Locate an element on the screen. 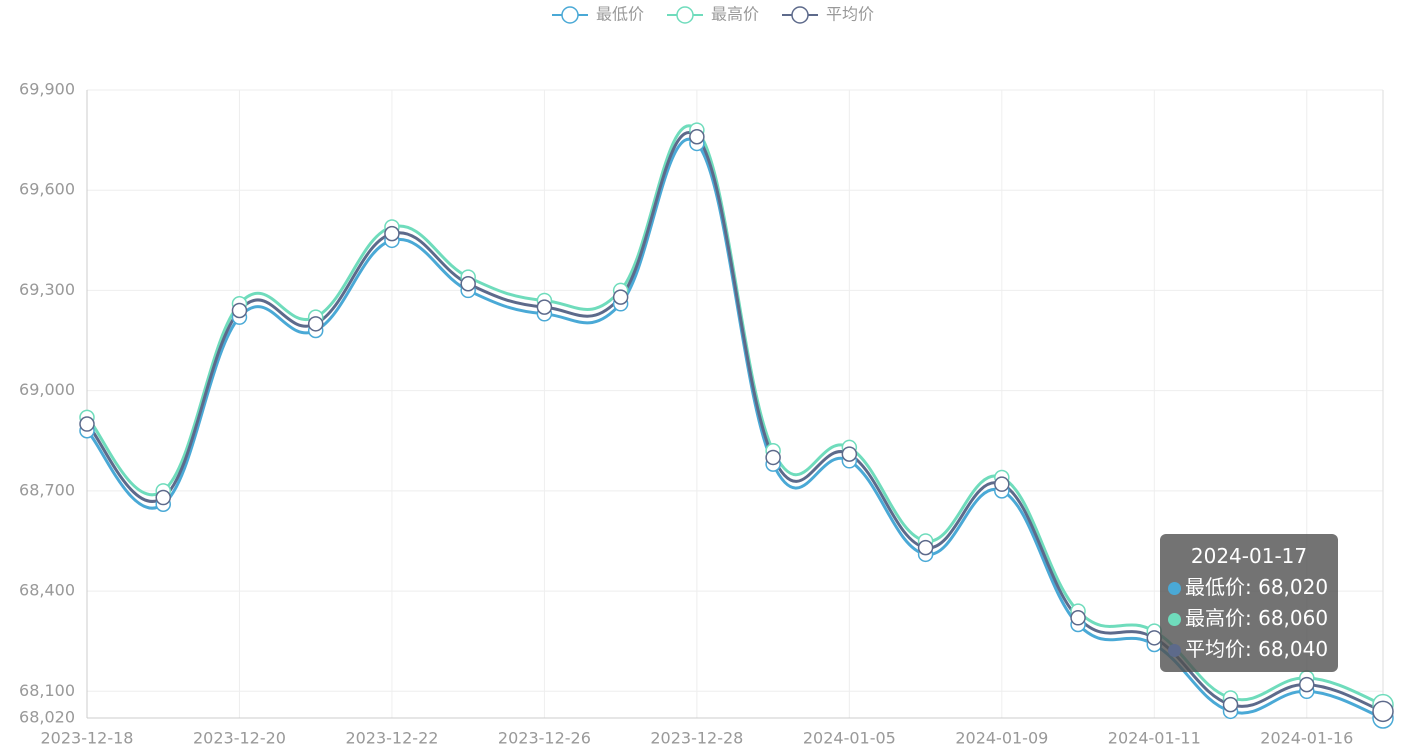 This screenshot has height=755, width=1423. x-tick-label: 2023-12-22 is located at coordinates (391, 738).